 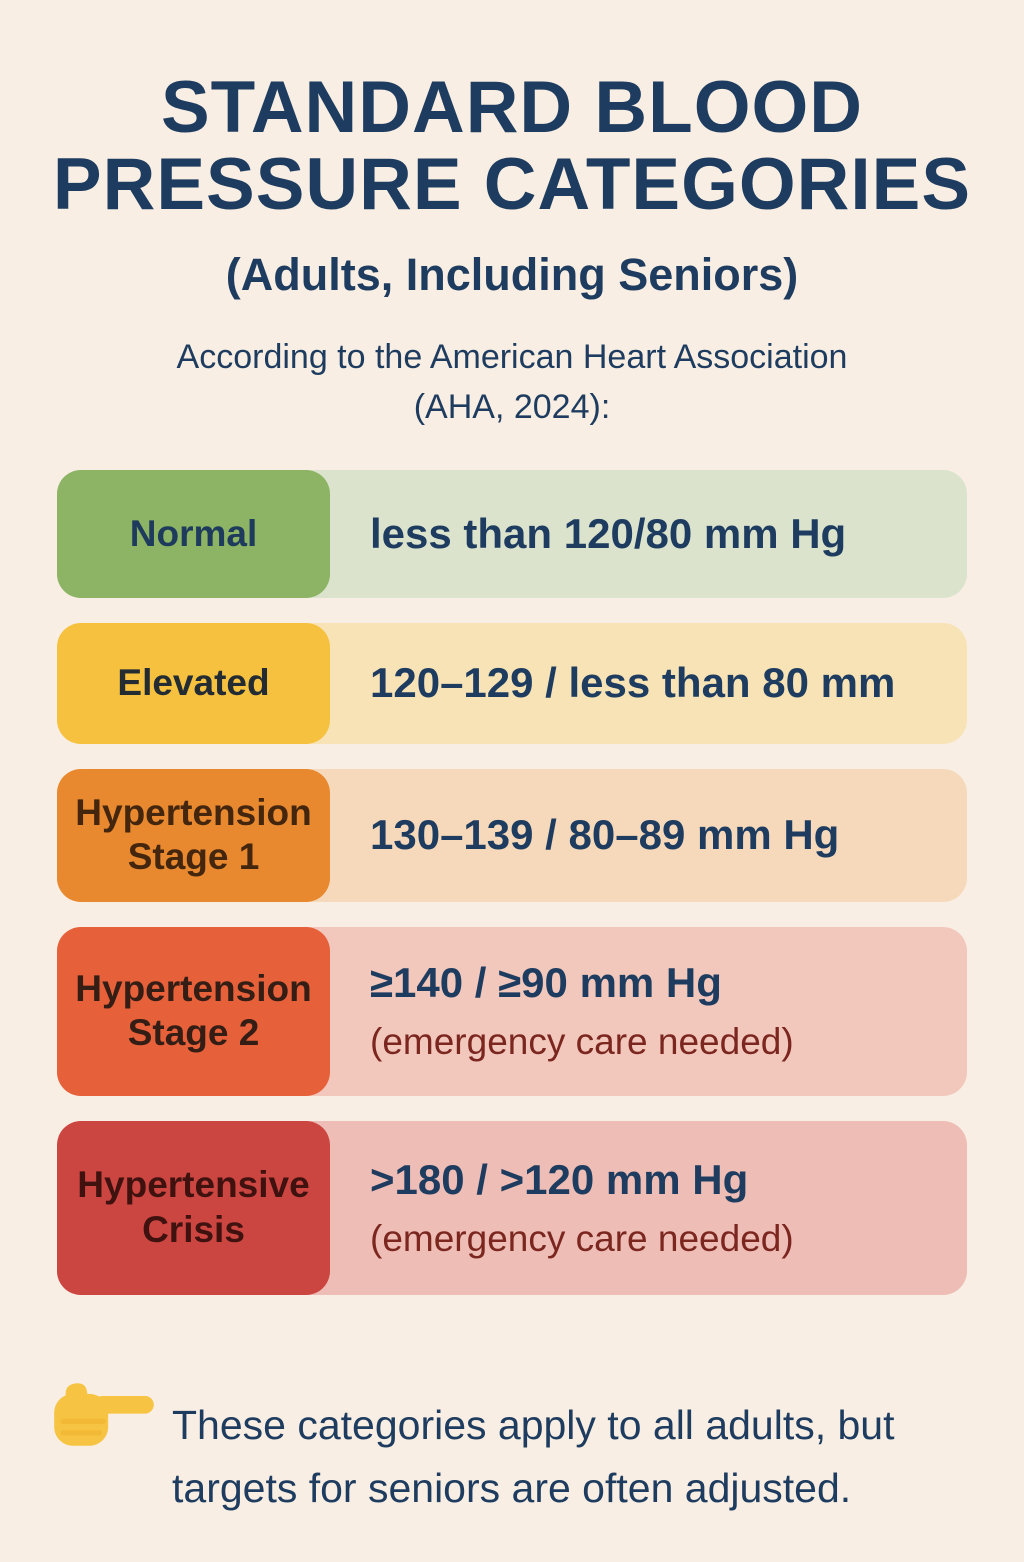 I want to click on category-value: 120–129 / less than 80 mm, so click(x=648, y=683).